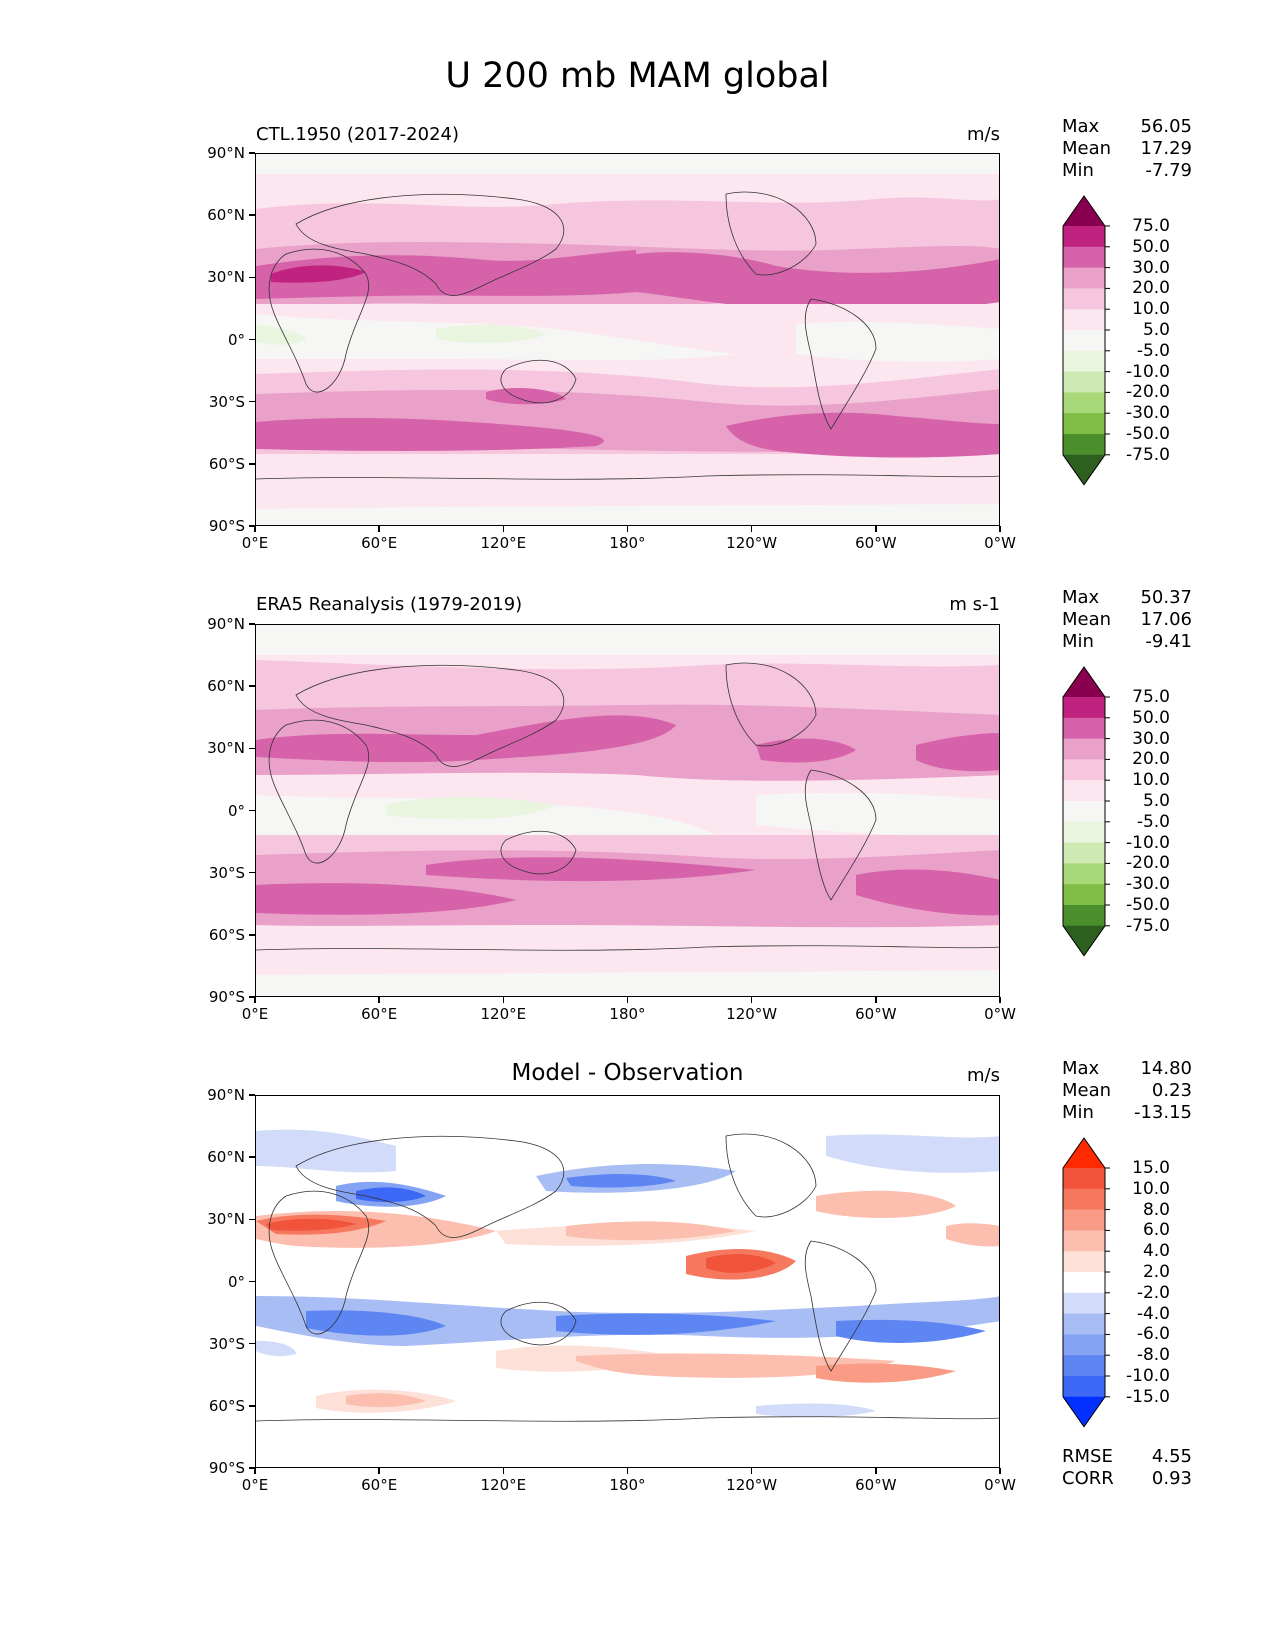 This screenshot has height=1650, width=1275. I want to click on panel3-stats: Max 14.80 Mean 0.23 Min -13.15, so click(1127, 1091).